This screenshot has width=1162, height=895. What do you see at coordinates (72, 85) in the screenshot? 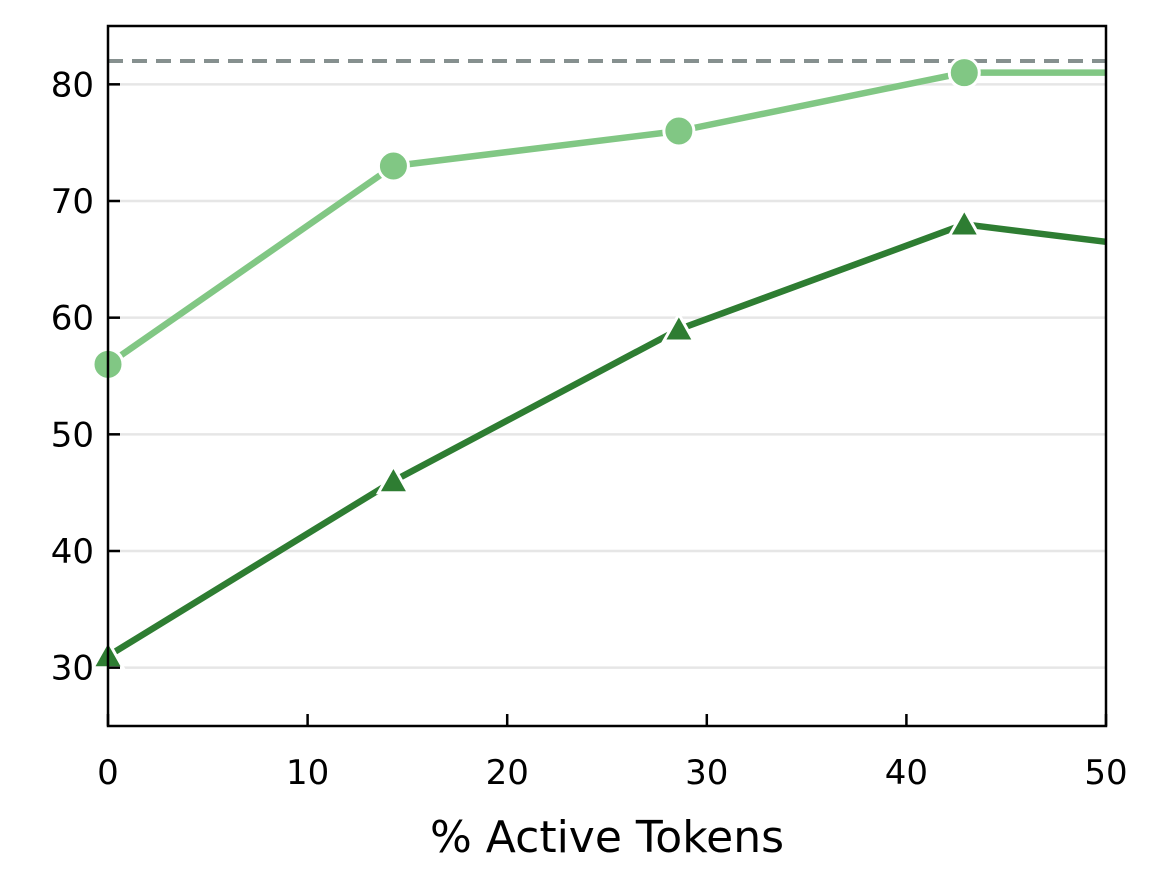
I see `y-tick-label: 80` at bounding box center [72, 85].